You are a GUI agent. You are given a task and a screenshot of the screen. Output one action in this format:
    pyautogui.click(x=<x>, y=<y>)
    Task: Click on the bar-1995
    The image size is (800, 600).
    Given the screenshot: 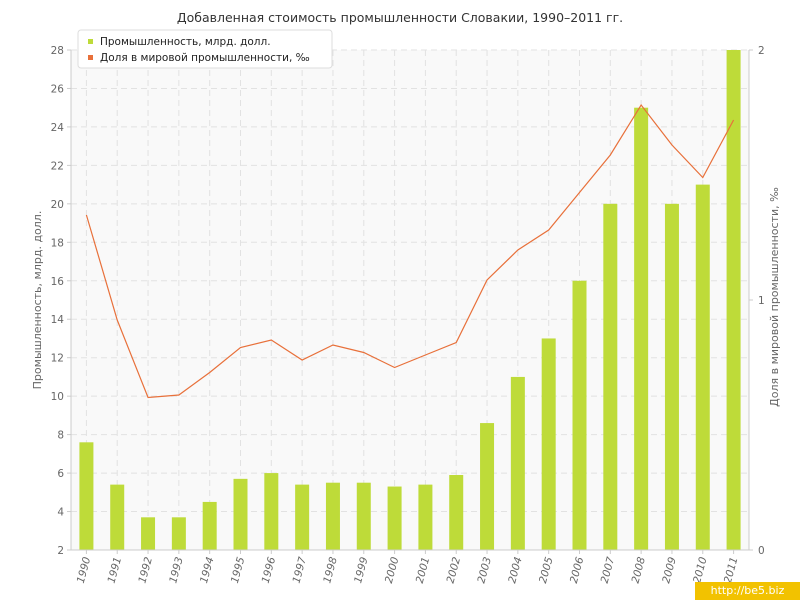 What is the action you would take?
    pyautogui.click(x=240, y=514)
    